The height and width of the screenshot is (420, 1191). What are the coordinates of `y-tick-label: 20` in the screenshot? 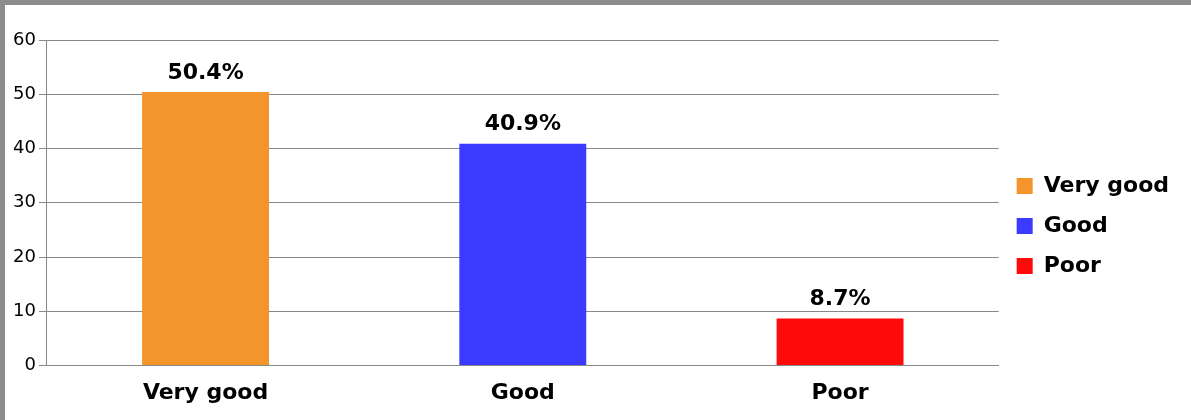 It's located at (24, 255).